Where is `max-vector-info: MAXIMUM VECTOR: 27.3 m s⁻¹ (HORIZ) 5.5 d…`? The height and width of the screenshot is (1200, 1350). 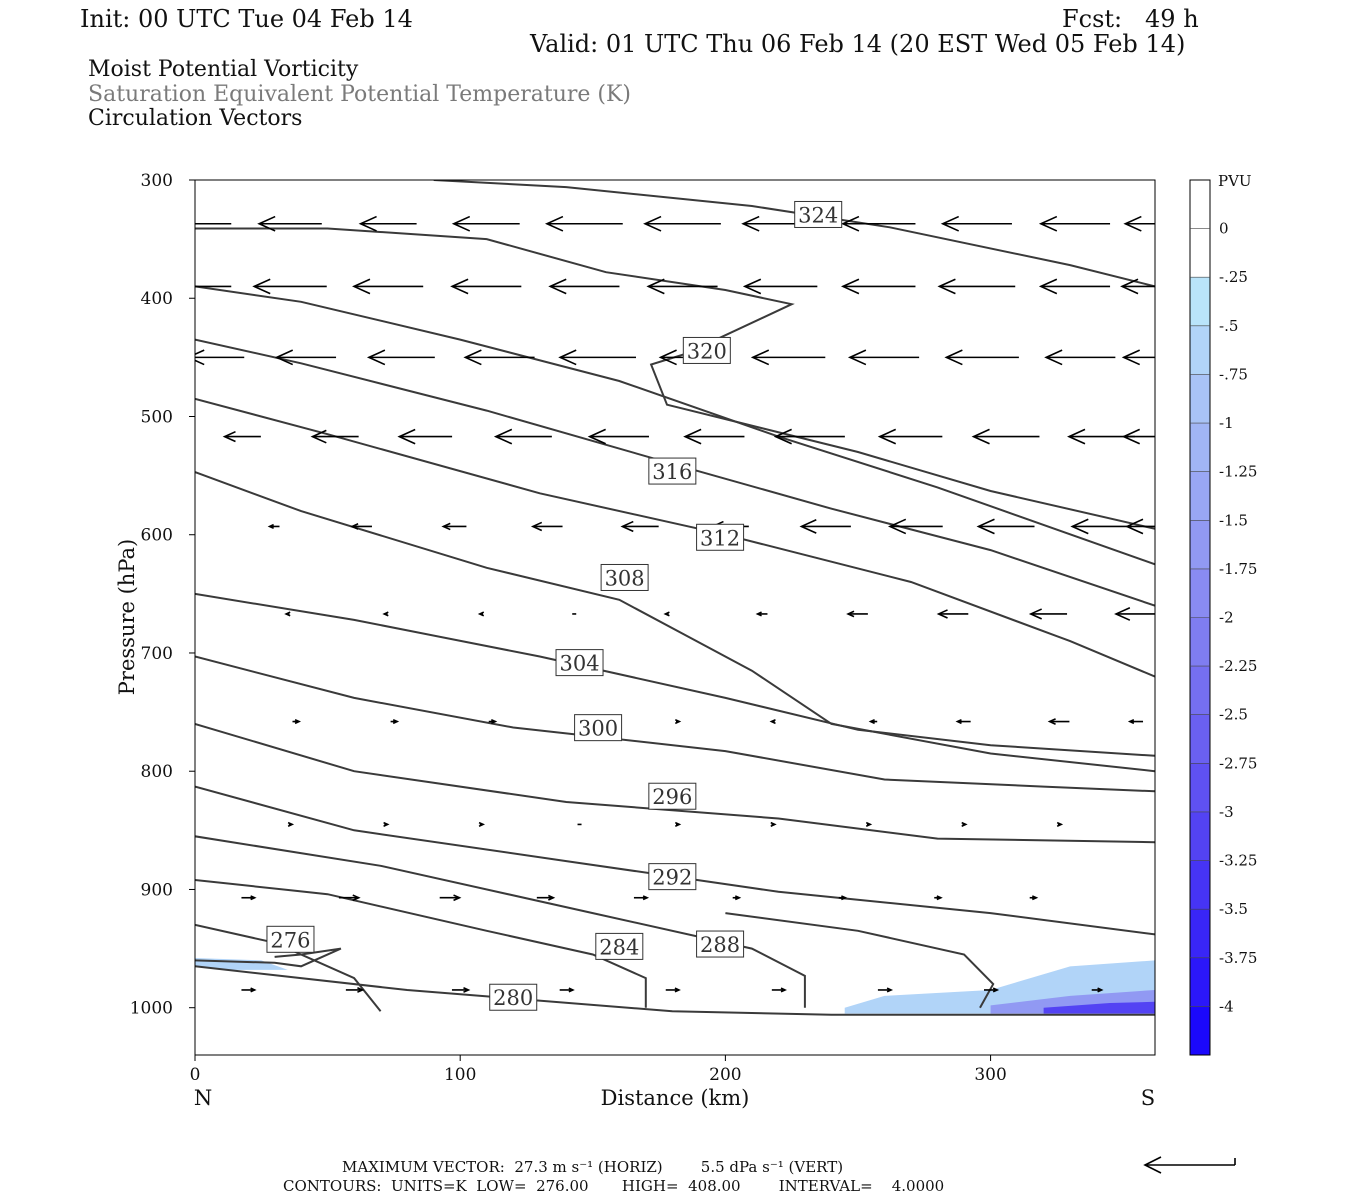 max-vector-info: MAXIMUM VECTOR: 27.3 m s⁻¹ (HORIZ) 5.5 d… is located at coordinates (593, 1167).